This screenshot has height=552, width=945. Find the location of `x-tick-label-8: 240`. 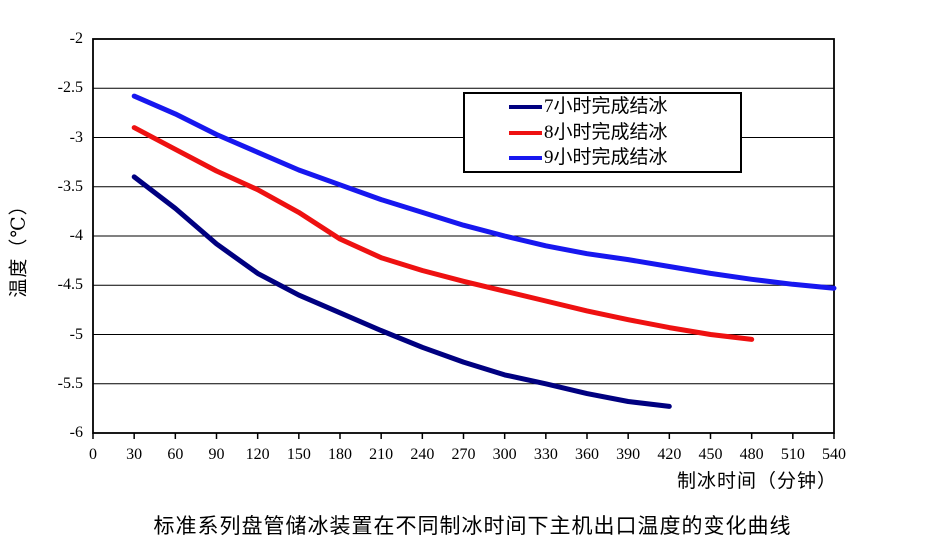

x-tick-label-8: 240 is located at coordinates (422, 454).